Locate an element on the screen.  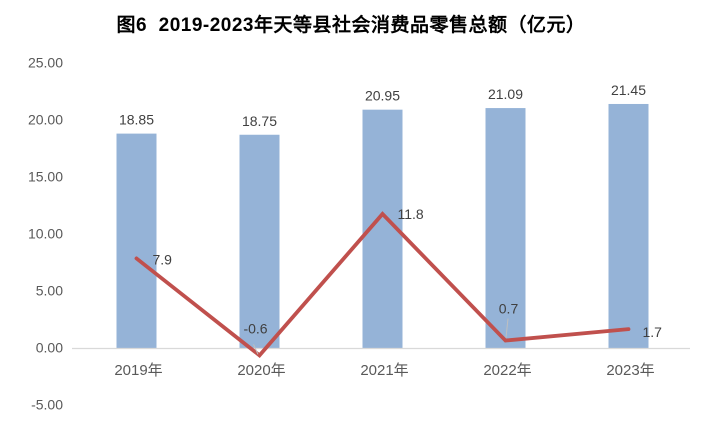
line-value-label: 11.8 is located at coordinates (411, 214).